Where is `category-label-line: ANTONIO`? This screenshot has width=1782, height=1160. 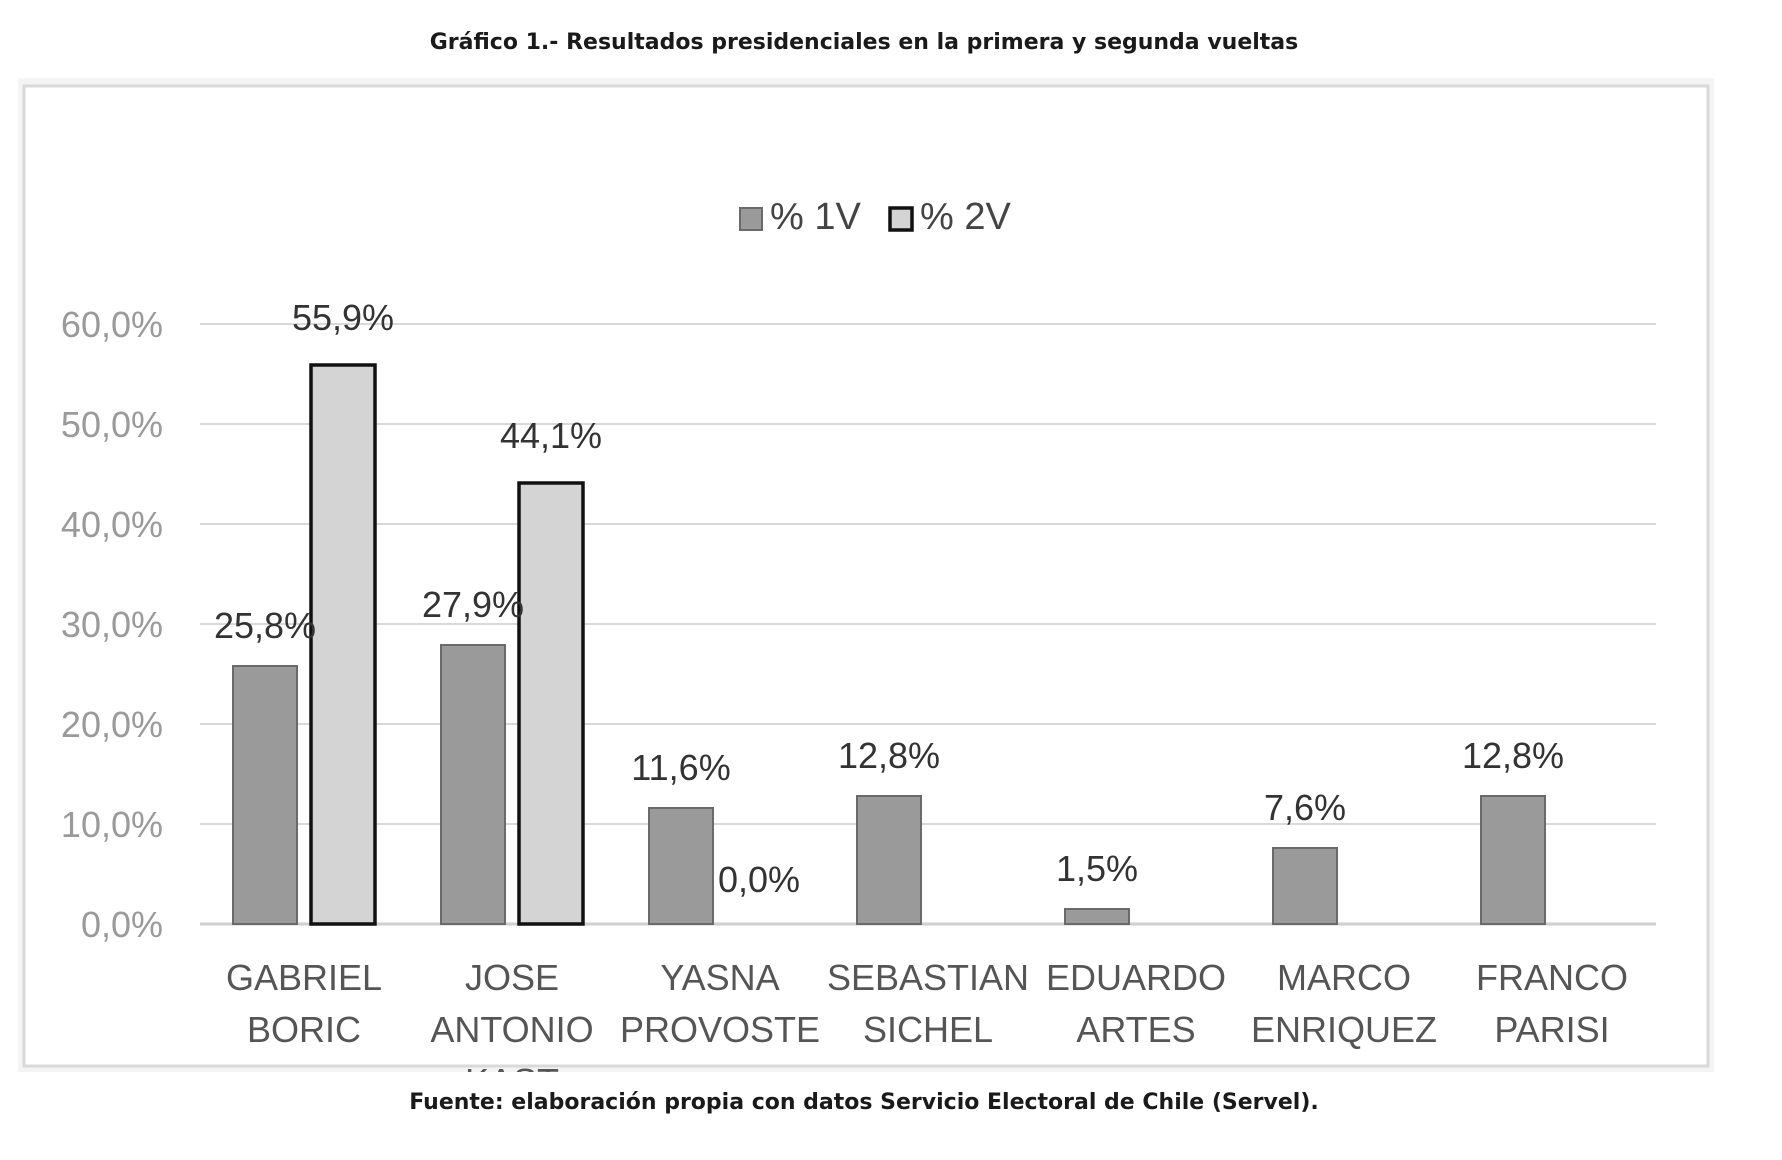 category-label-line: ANTONIO is located at coordinates (511, 1029).